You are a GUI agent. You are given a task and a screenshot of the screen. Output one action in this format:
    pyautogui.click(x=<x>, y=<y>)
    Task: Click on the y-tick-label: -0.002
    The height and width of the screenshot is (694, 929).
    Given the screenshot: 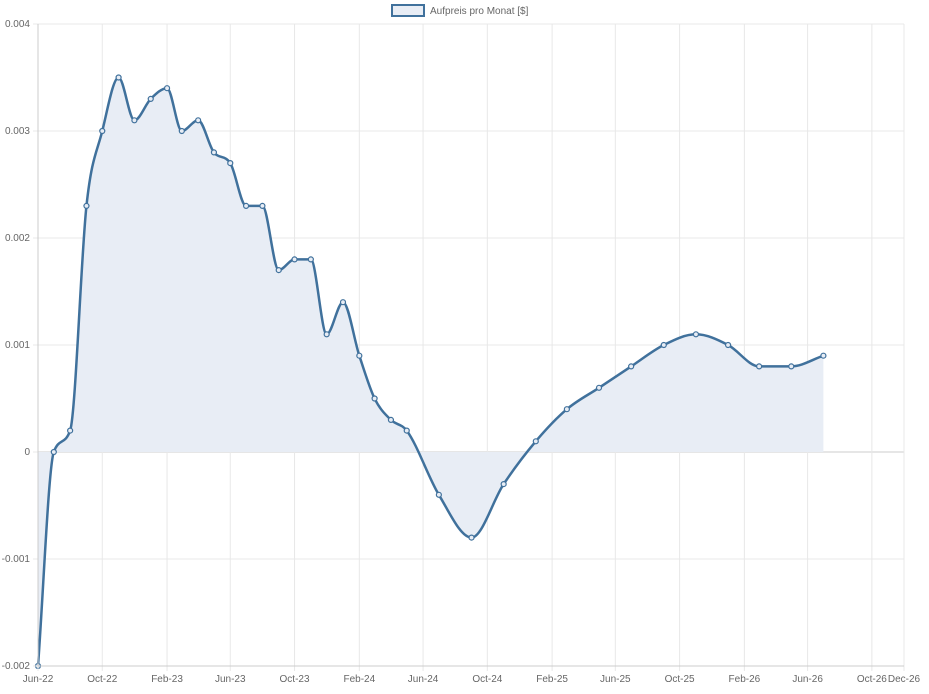 What is the action you would take?
    pyautogui.click(x=16, y=666)
    